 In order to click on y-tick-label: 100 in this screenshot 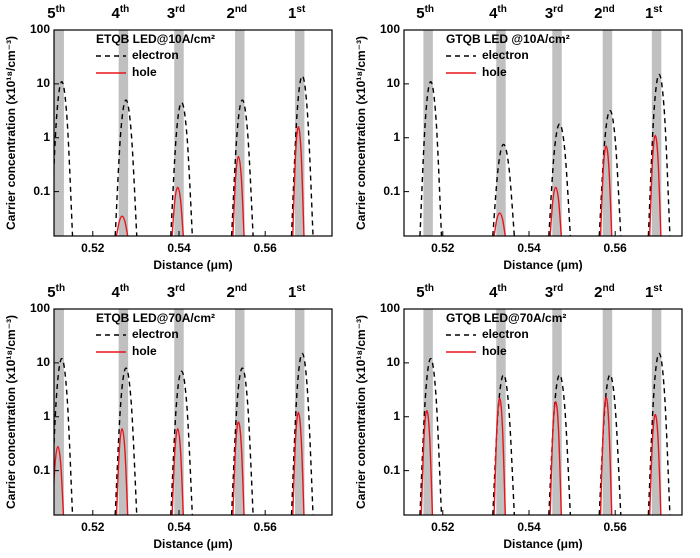, I will do `click(40, 29)`.